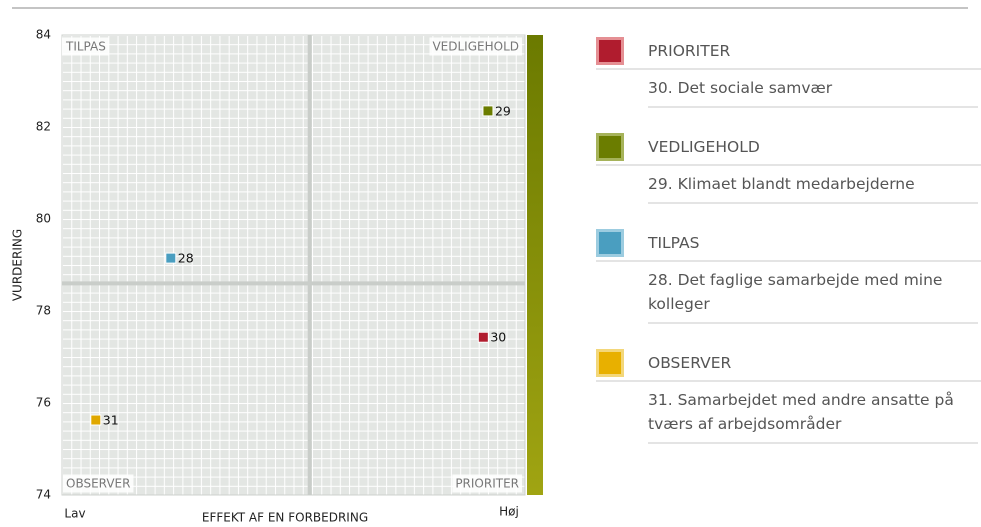  What do you see at coordinates (111, 420) in the screenshot?
I see `point-label: 31` at bounding box center [111, 420].